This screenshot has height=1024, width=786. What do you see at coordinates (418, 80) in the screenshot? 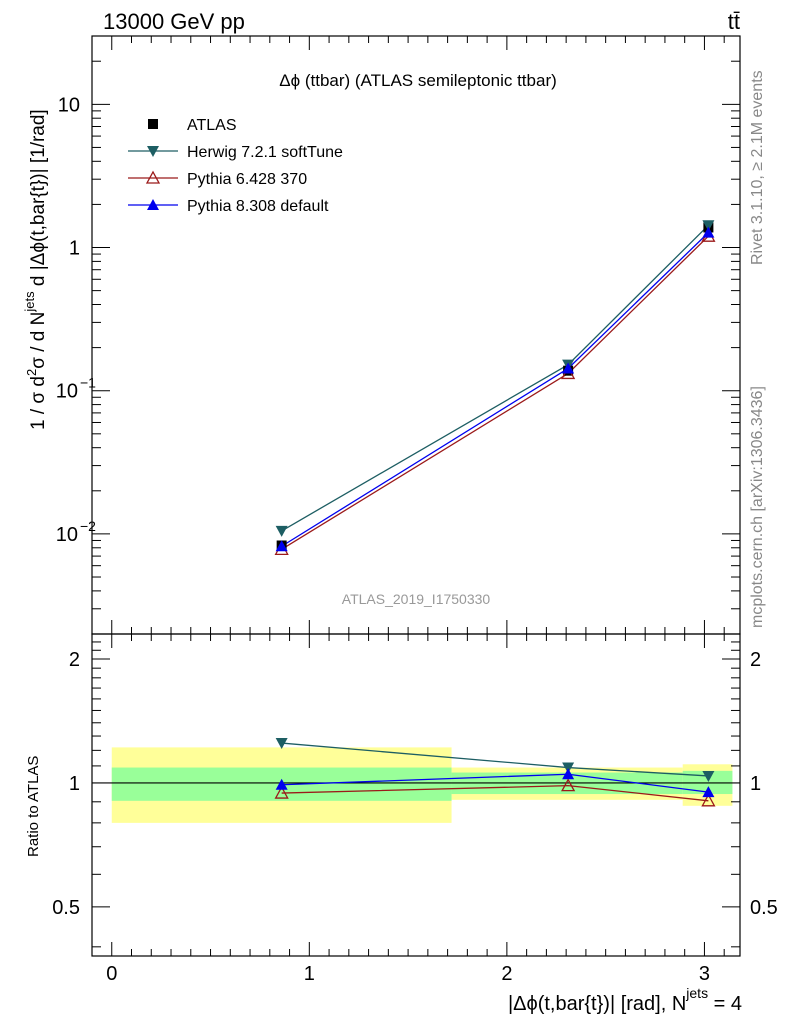
I see `chart-title: Δϕ (ttbar) (ATLAS semileptonic ttbar)` at bounding box center [418, 80].